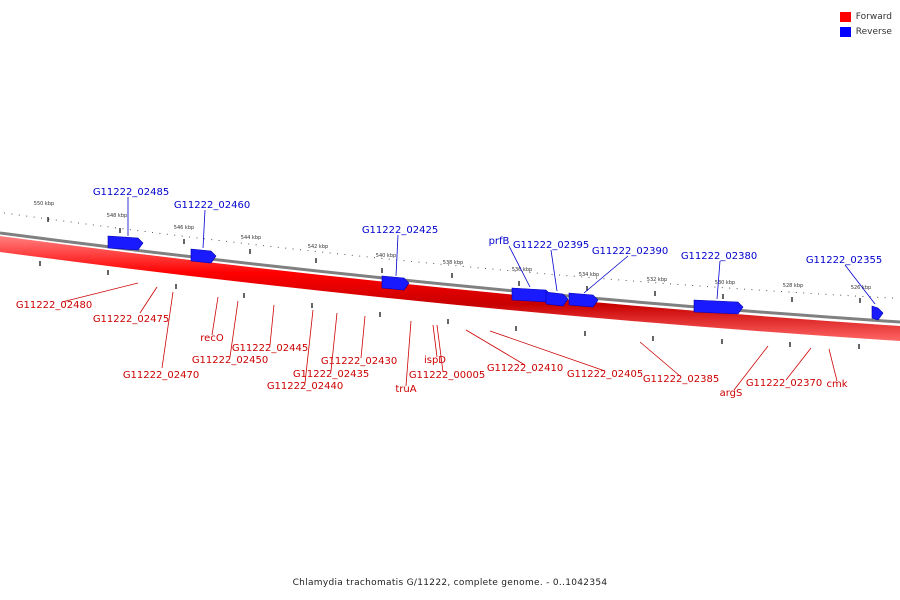  I want to click on forward-gene-label: G11222_02435, so click(331, 374).